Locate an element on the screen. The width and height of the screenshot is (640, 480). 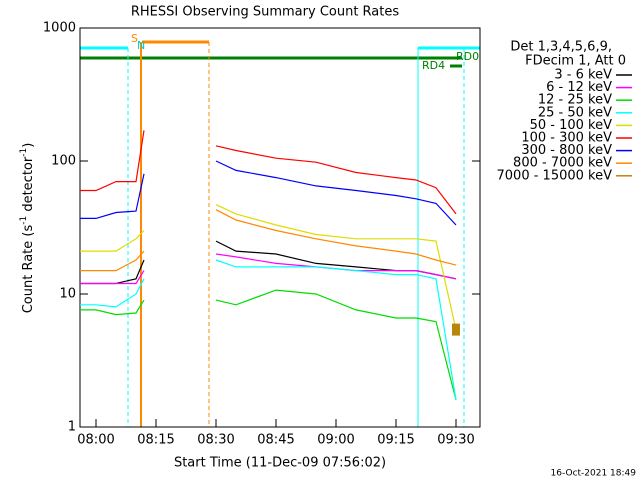
x-axis-label: Start Time (11-Dec-09 07:56:02) is located at coordinates (280, 463).